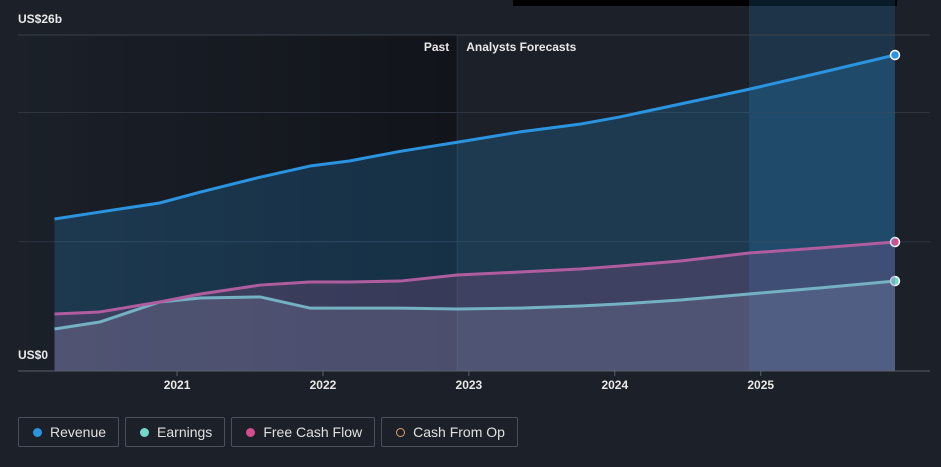  What do you see at coordinates (469, 385) in the screenshot?
I see `x-tick-label: 2023` at bounding box center [469, 385].